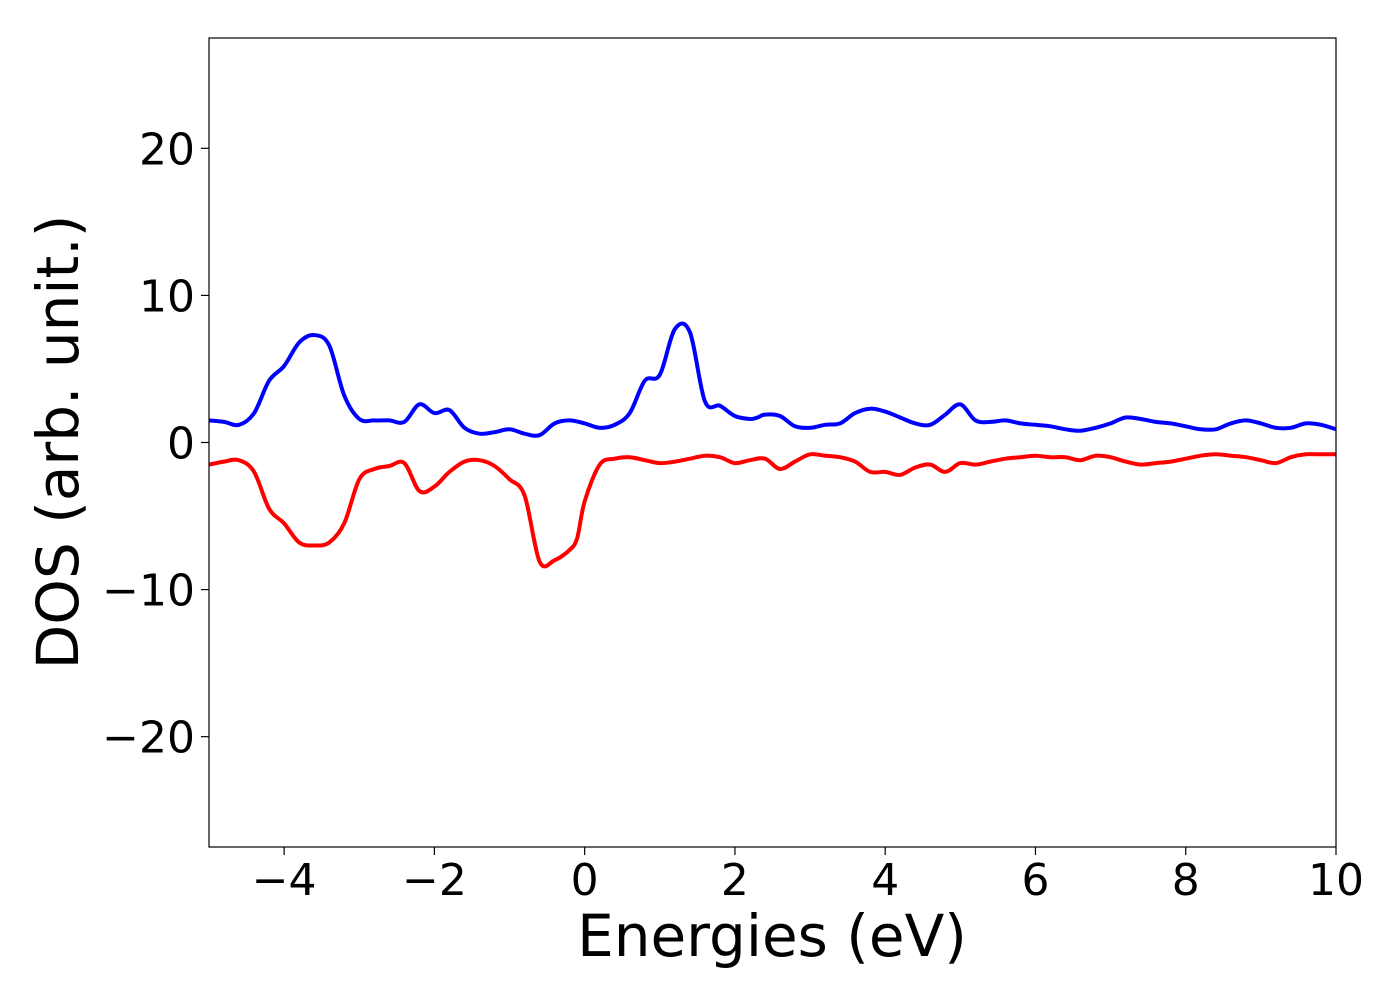 The height and width of the screenshot is (1000, 1400). What do you see at coordinates (148, 738) in the screenshot?
I see `y-tick-label: −20` at bounding box center [148, 738].